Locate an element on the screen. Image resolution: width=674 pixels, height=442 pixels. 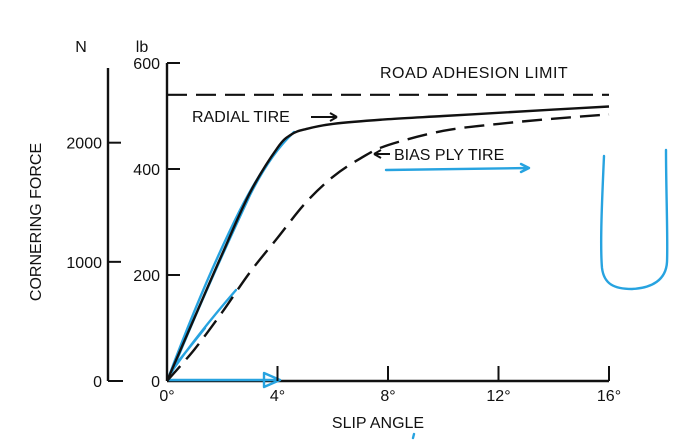
pen-mark-x-arrow is located at coordinates (224, 380).